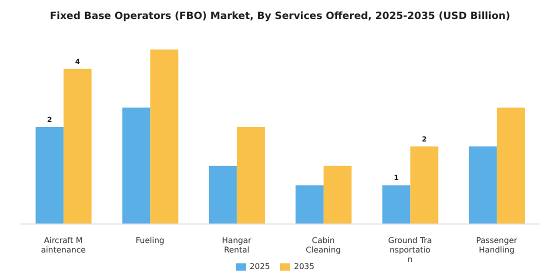  I want to click on legend-label: 2035, so click(304, 267).